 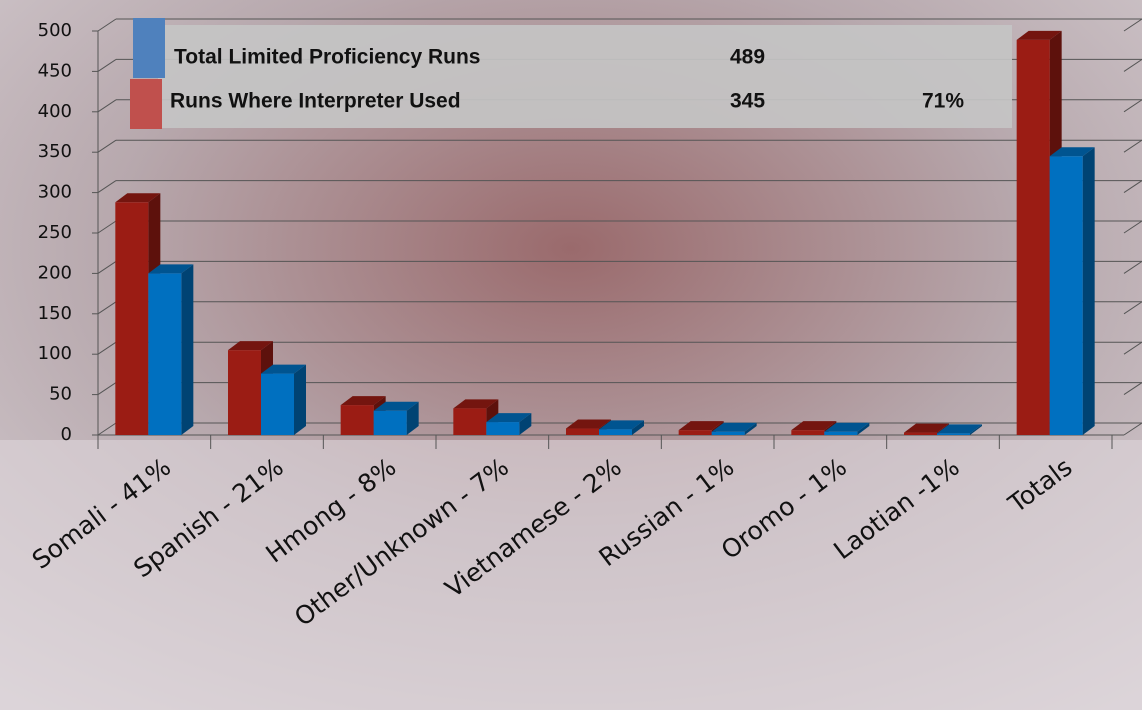 I want to click on legend-box, so click(x=585, y=76).